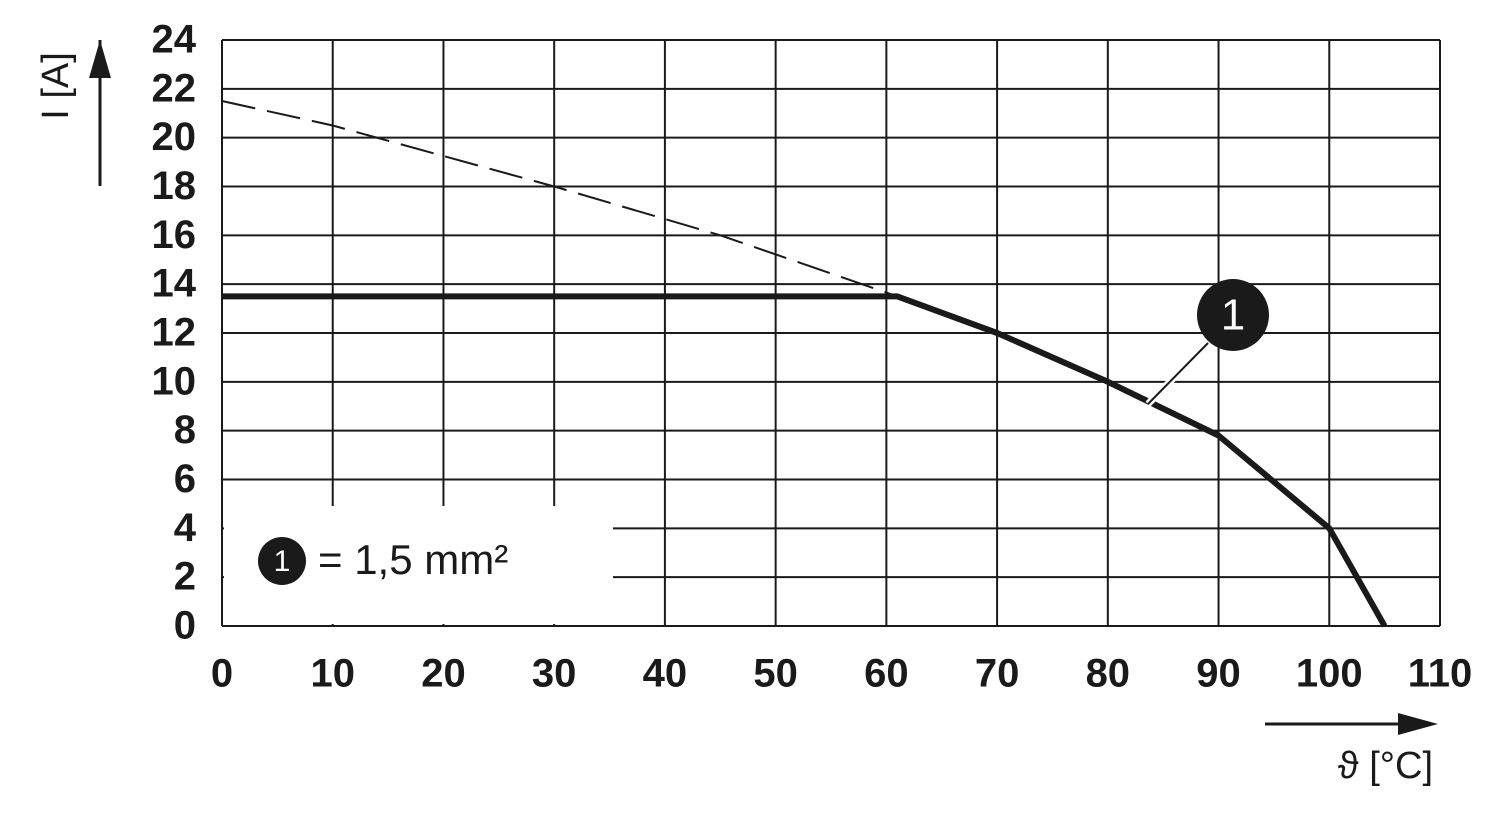 The height and width of the screenshot is (821, 1500). What do you see at coordinates (1329, 674) in the screenshot?
I see `x-tick-label: 100` at bounding box center [1329, 674].